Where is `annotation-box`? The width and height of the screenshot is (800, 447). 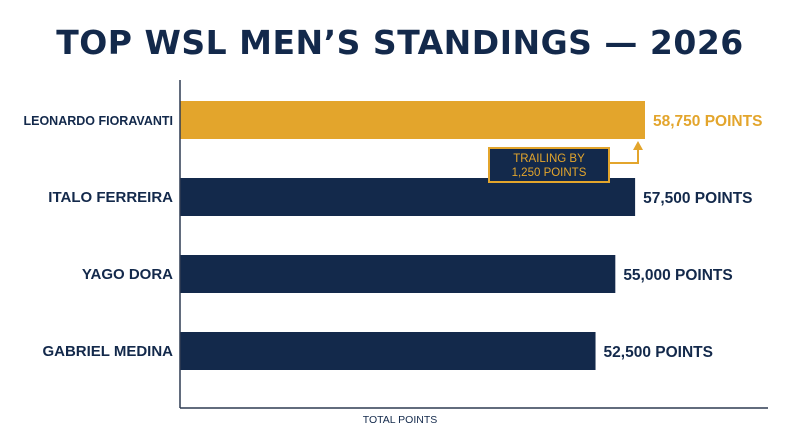
annotation-box is located at coordinates (549, 165).